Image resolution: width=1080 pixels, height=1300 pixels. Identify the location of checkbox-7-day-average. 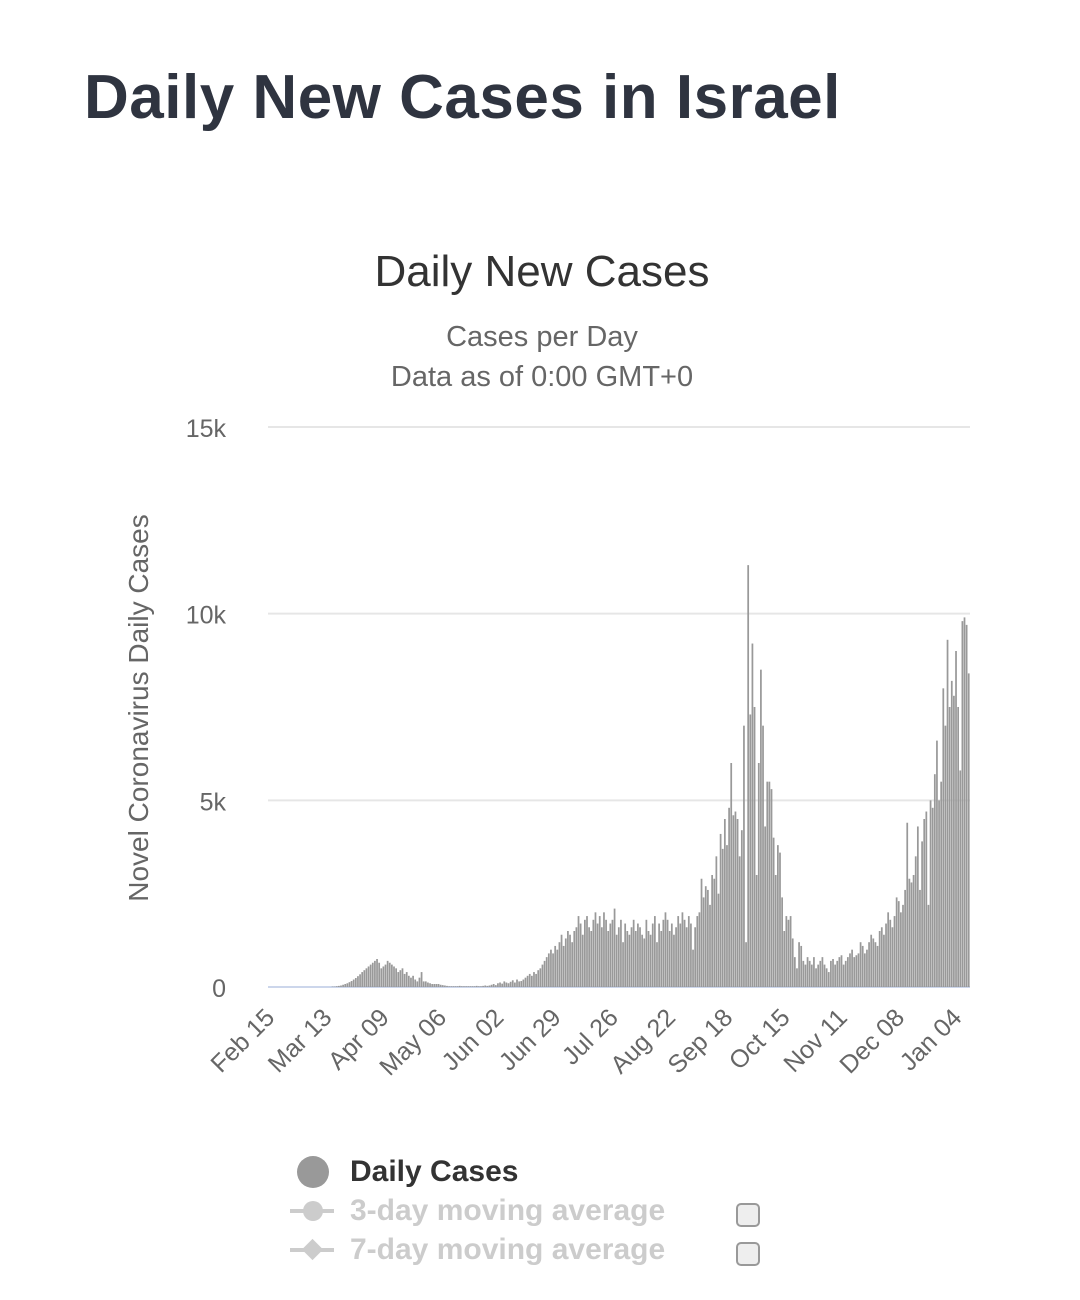
(748, 1254).